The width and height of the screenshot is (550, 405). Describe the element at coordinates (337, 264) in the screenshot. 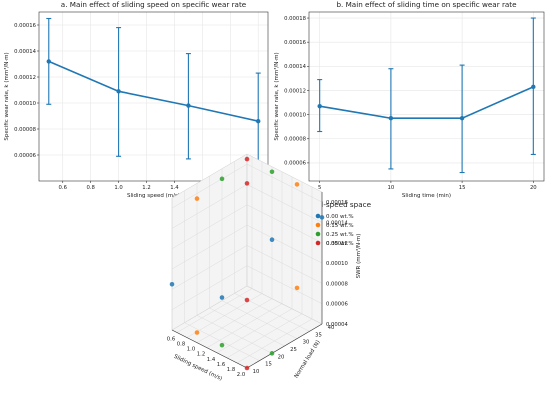

I see `z-tick-label: 0.00010` at that location.